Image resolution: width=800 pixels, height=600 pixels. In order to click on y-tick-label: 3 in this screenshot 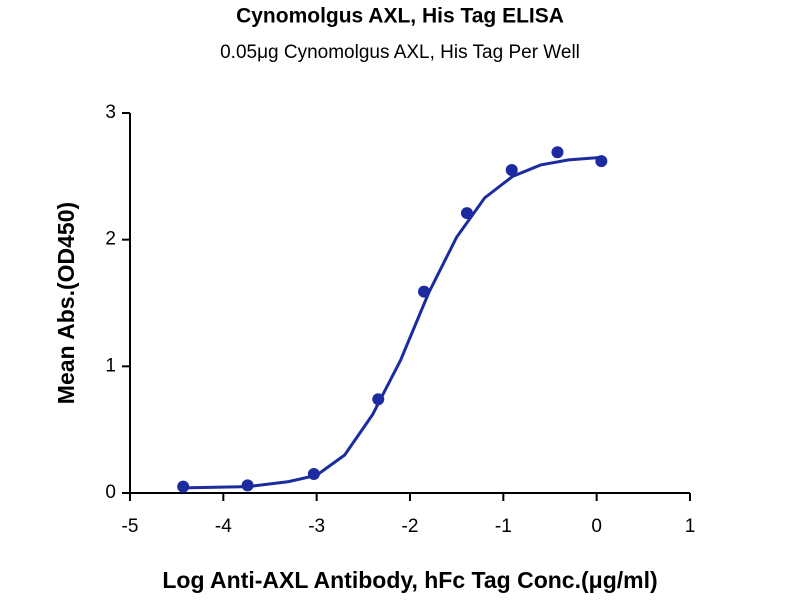, I will do `click(110, 112)`.